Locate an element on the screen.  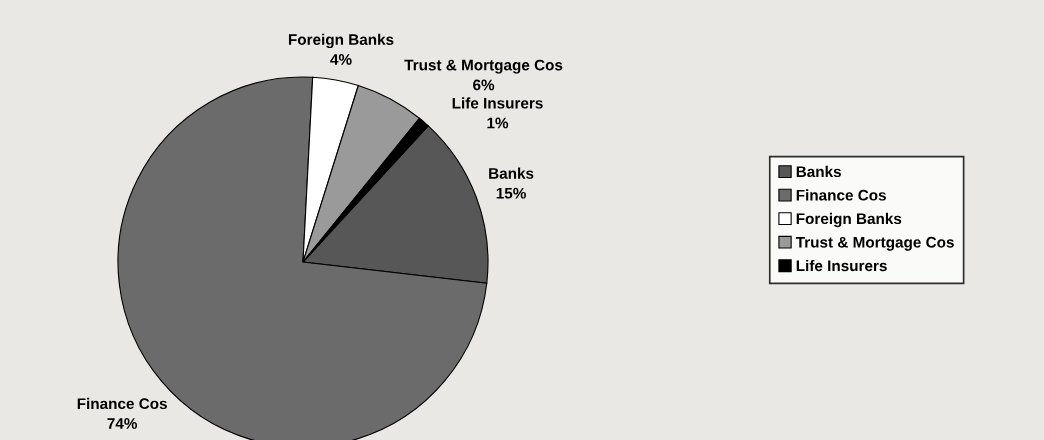
data-label: 4% is located at coordinates (341, 59).